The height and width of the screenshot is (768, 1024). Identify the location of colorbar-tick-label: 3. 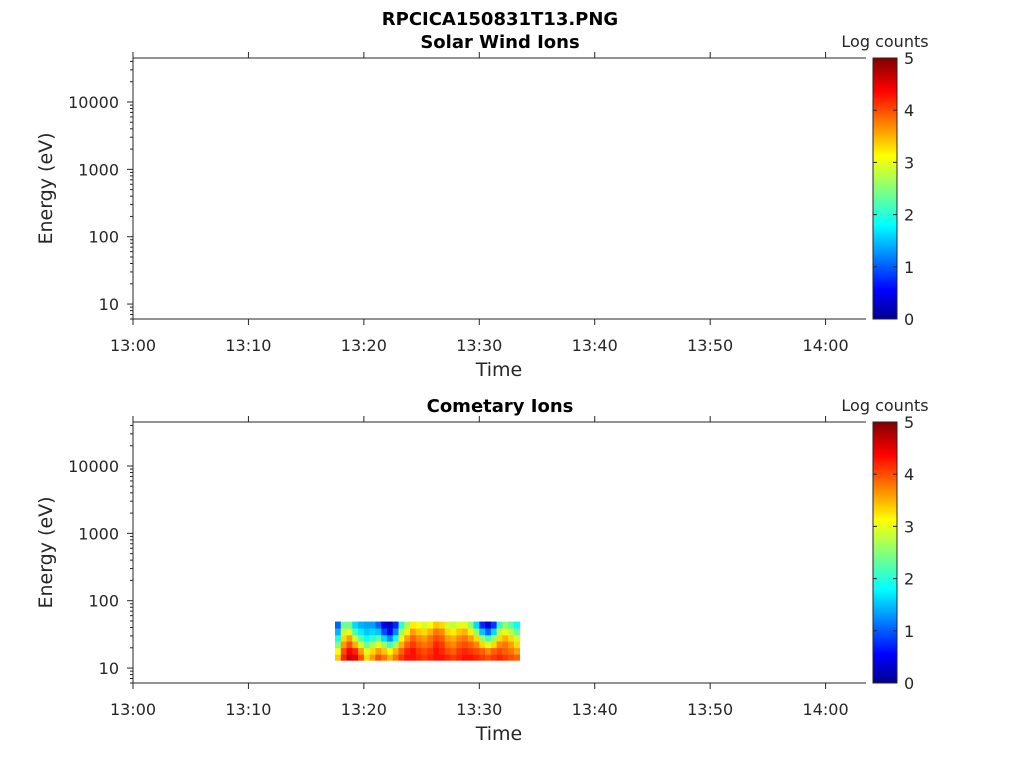
(909, 526).